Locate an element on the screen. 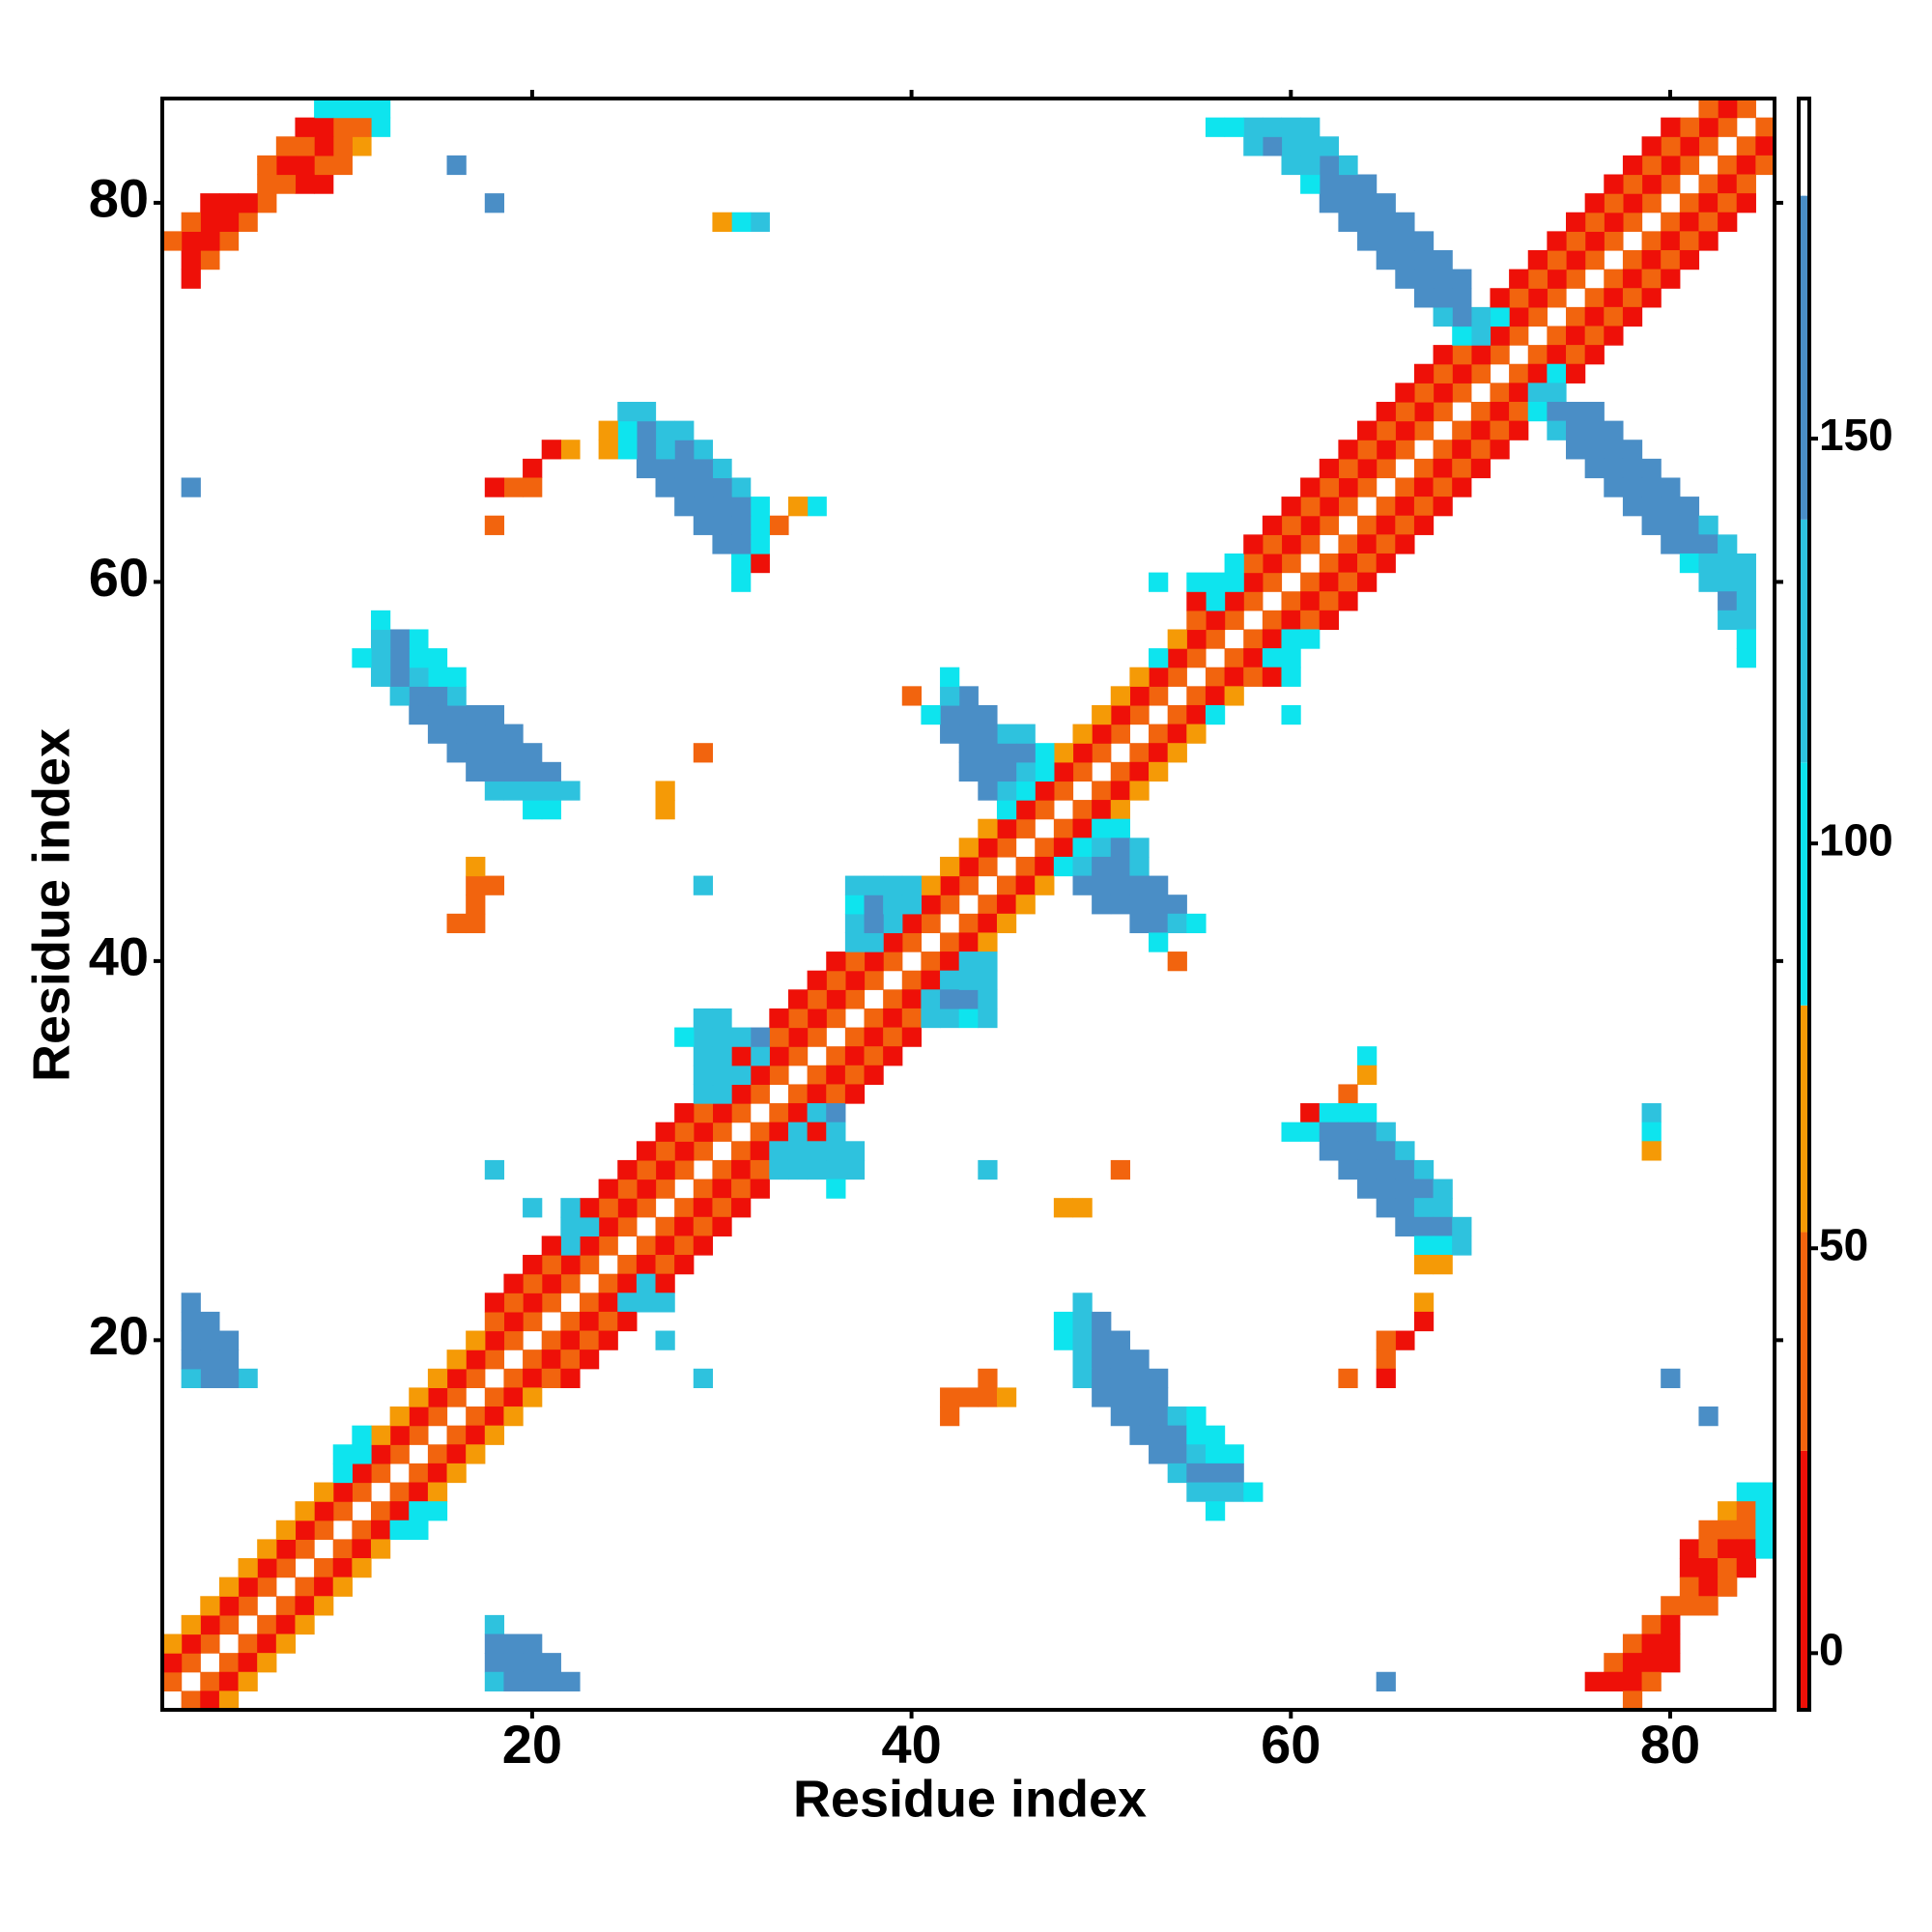  colorbar-tick-label: 0 is located at coordinates (1831, 1649).